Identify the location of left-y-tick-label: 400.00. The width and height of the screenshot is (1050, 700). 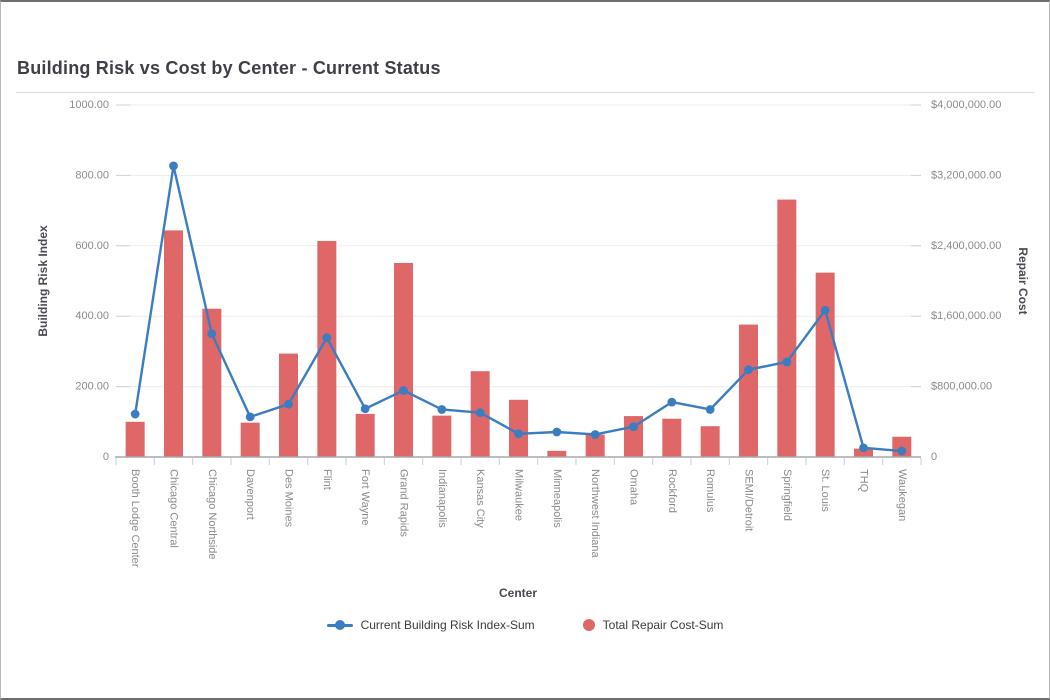
(92, 316).